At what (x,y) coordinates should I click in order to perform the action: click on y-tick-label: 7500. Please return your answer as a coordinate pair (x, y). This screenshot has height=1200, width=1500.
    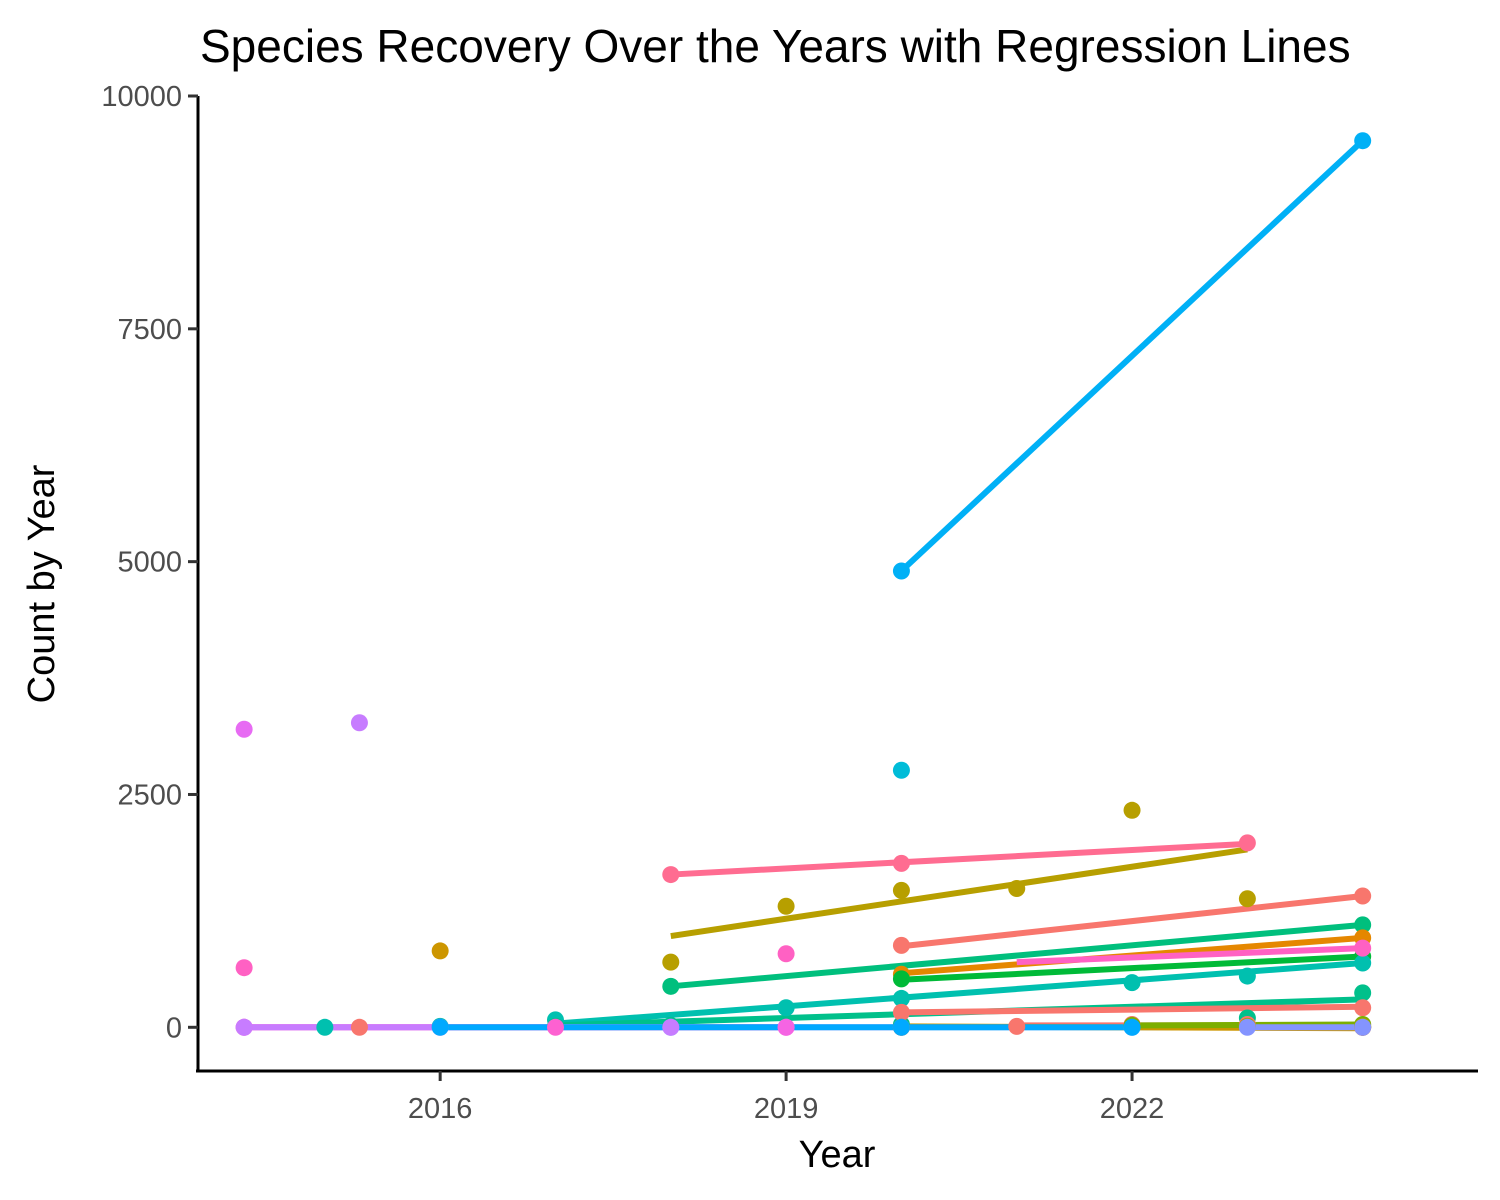
    Looking at the image, I should click on (149, 330).